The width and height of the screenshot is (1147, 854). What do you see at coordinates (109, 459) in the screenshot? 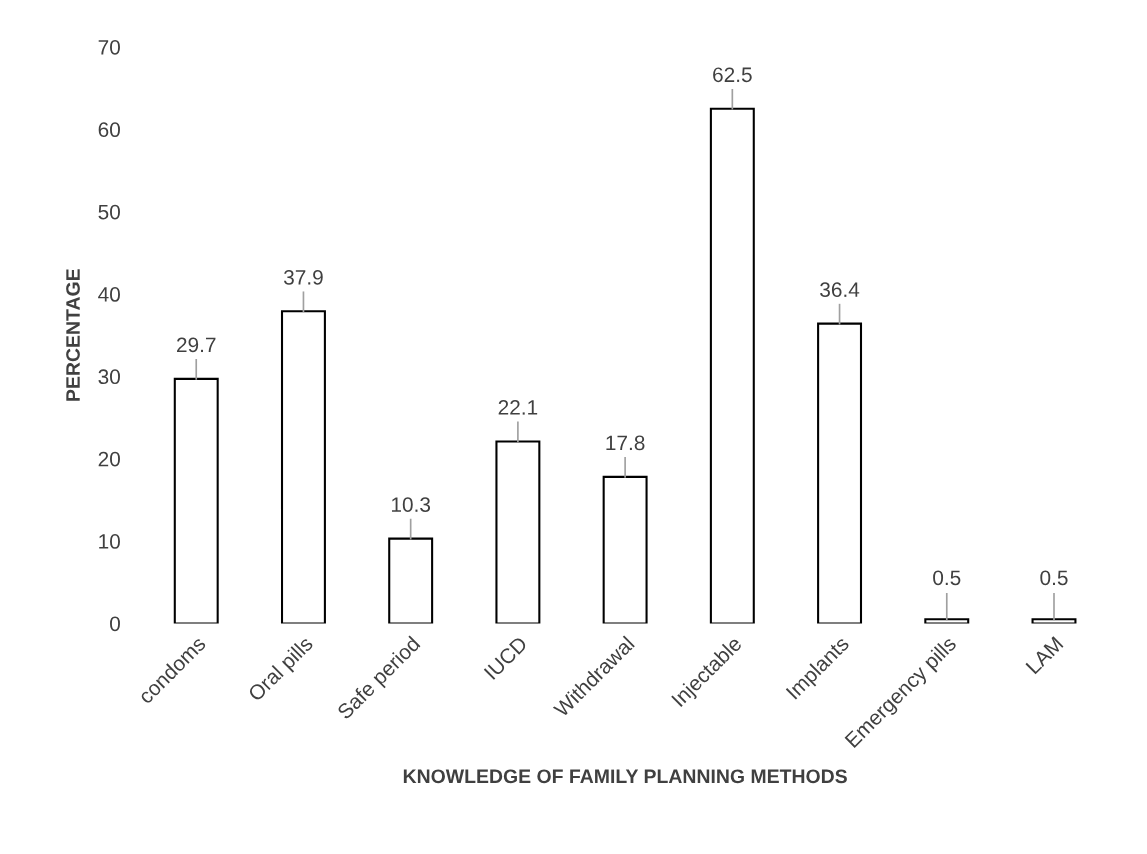
I see `y-tick-label: 20` at bounding box center [109, 459].